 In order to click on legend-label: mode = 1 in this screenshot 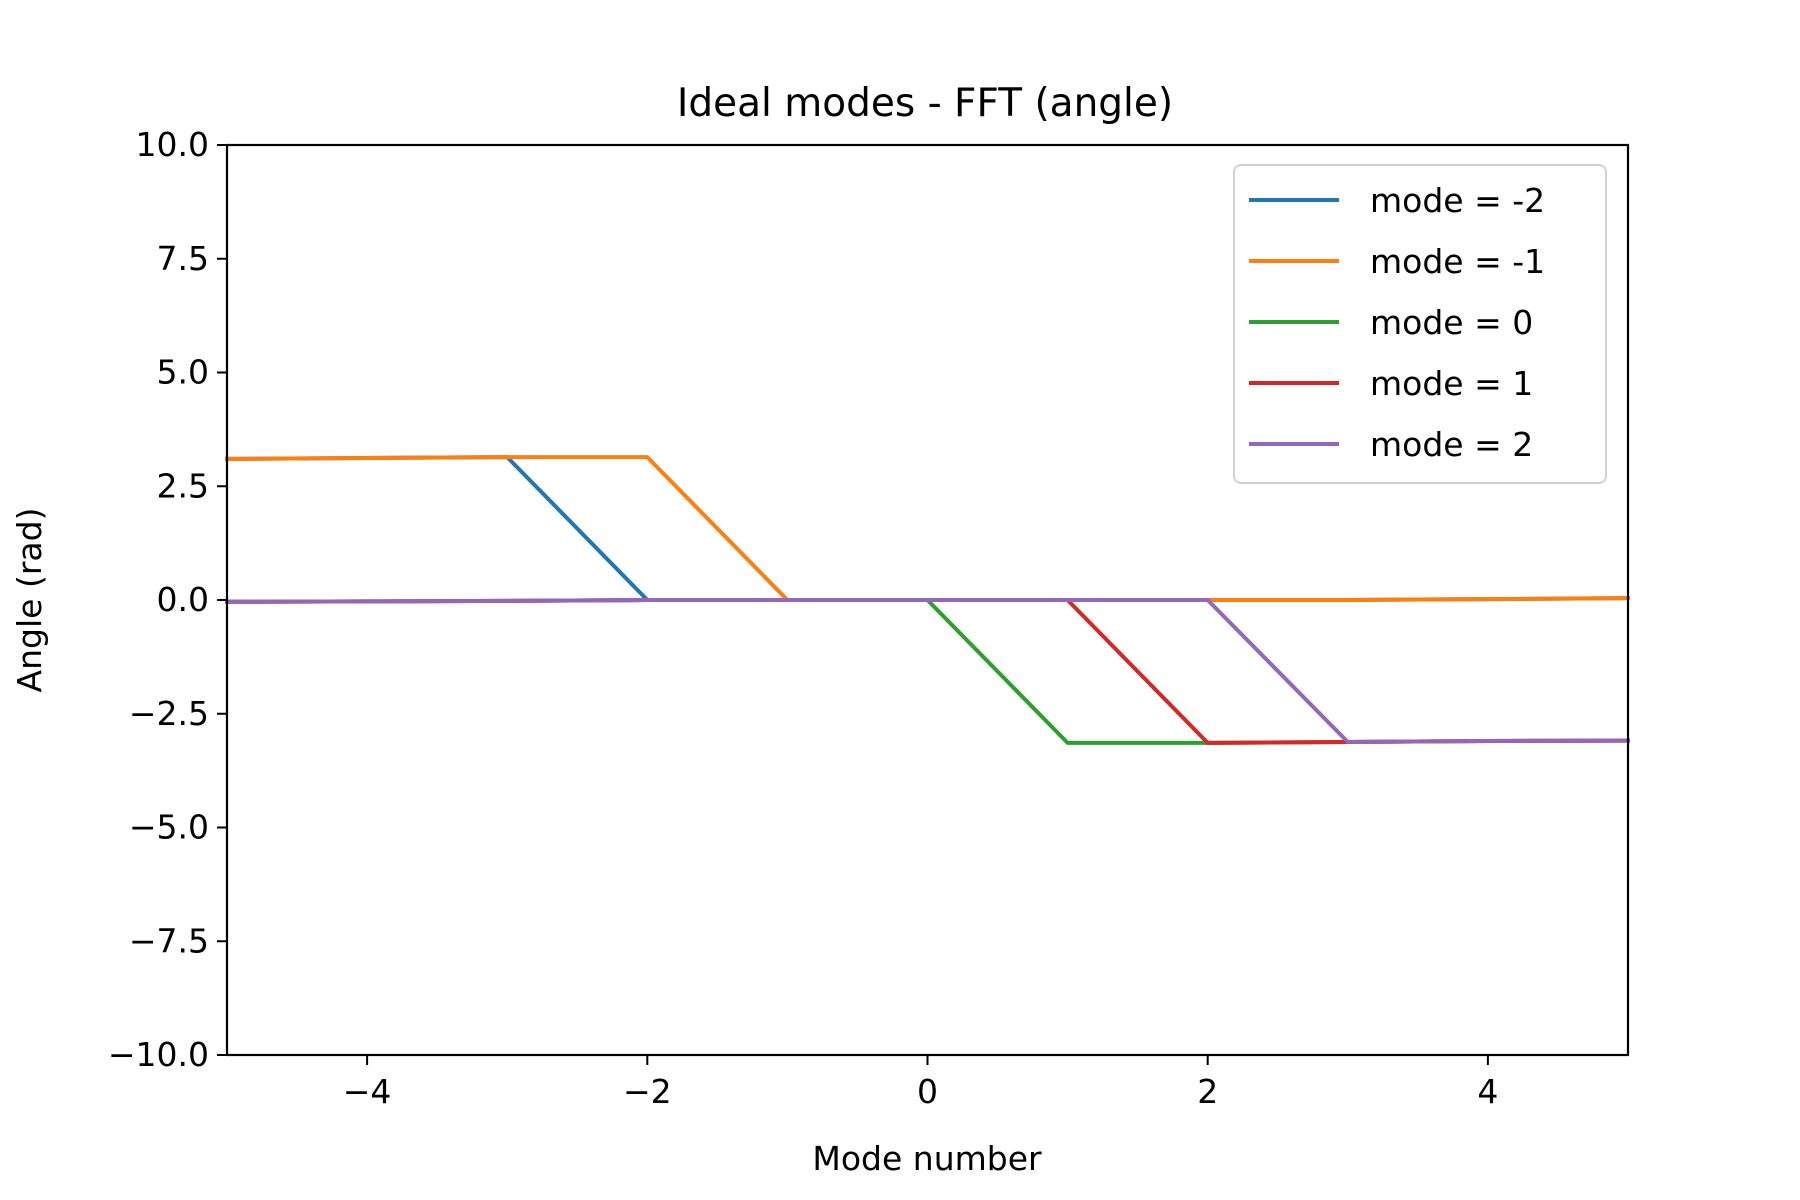, I will do `click(1451, 383)`.